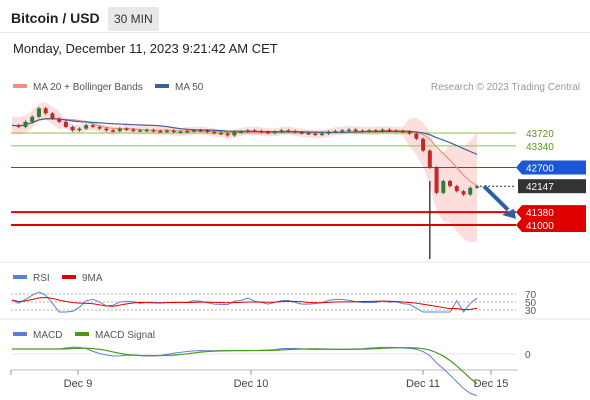 This screenshot has width=590, height=400. Describe the element at coordinates (189, 87) in the screenshot. I see `ma50-legend-label: MA 50` at that location.